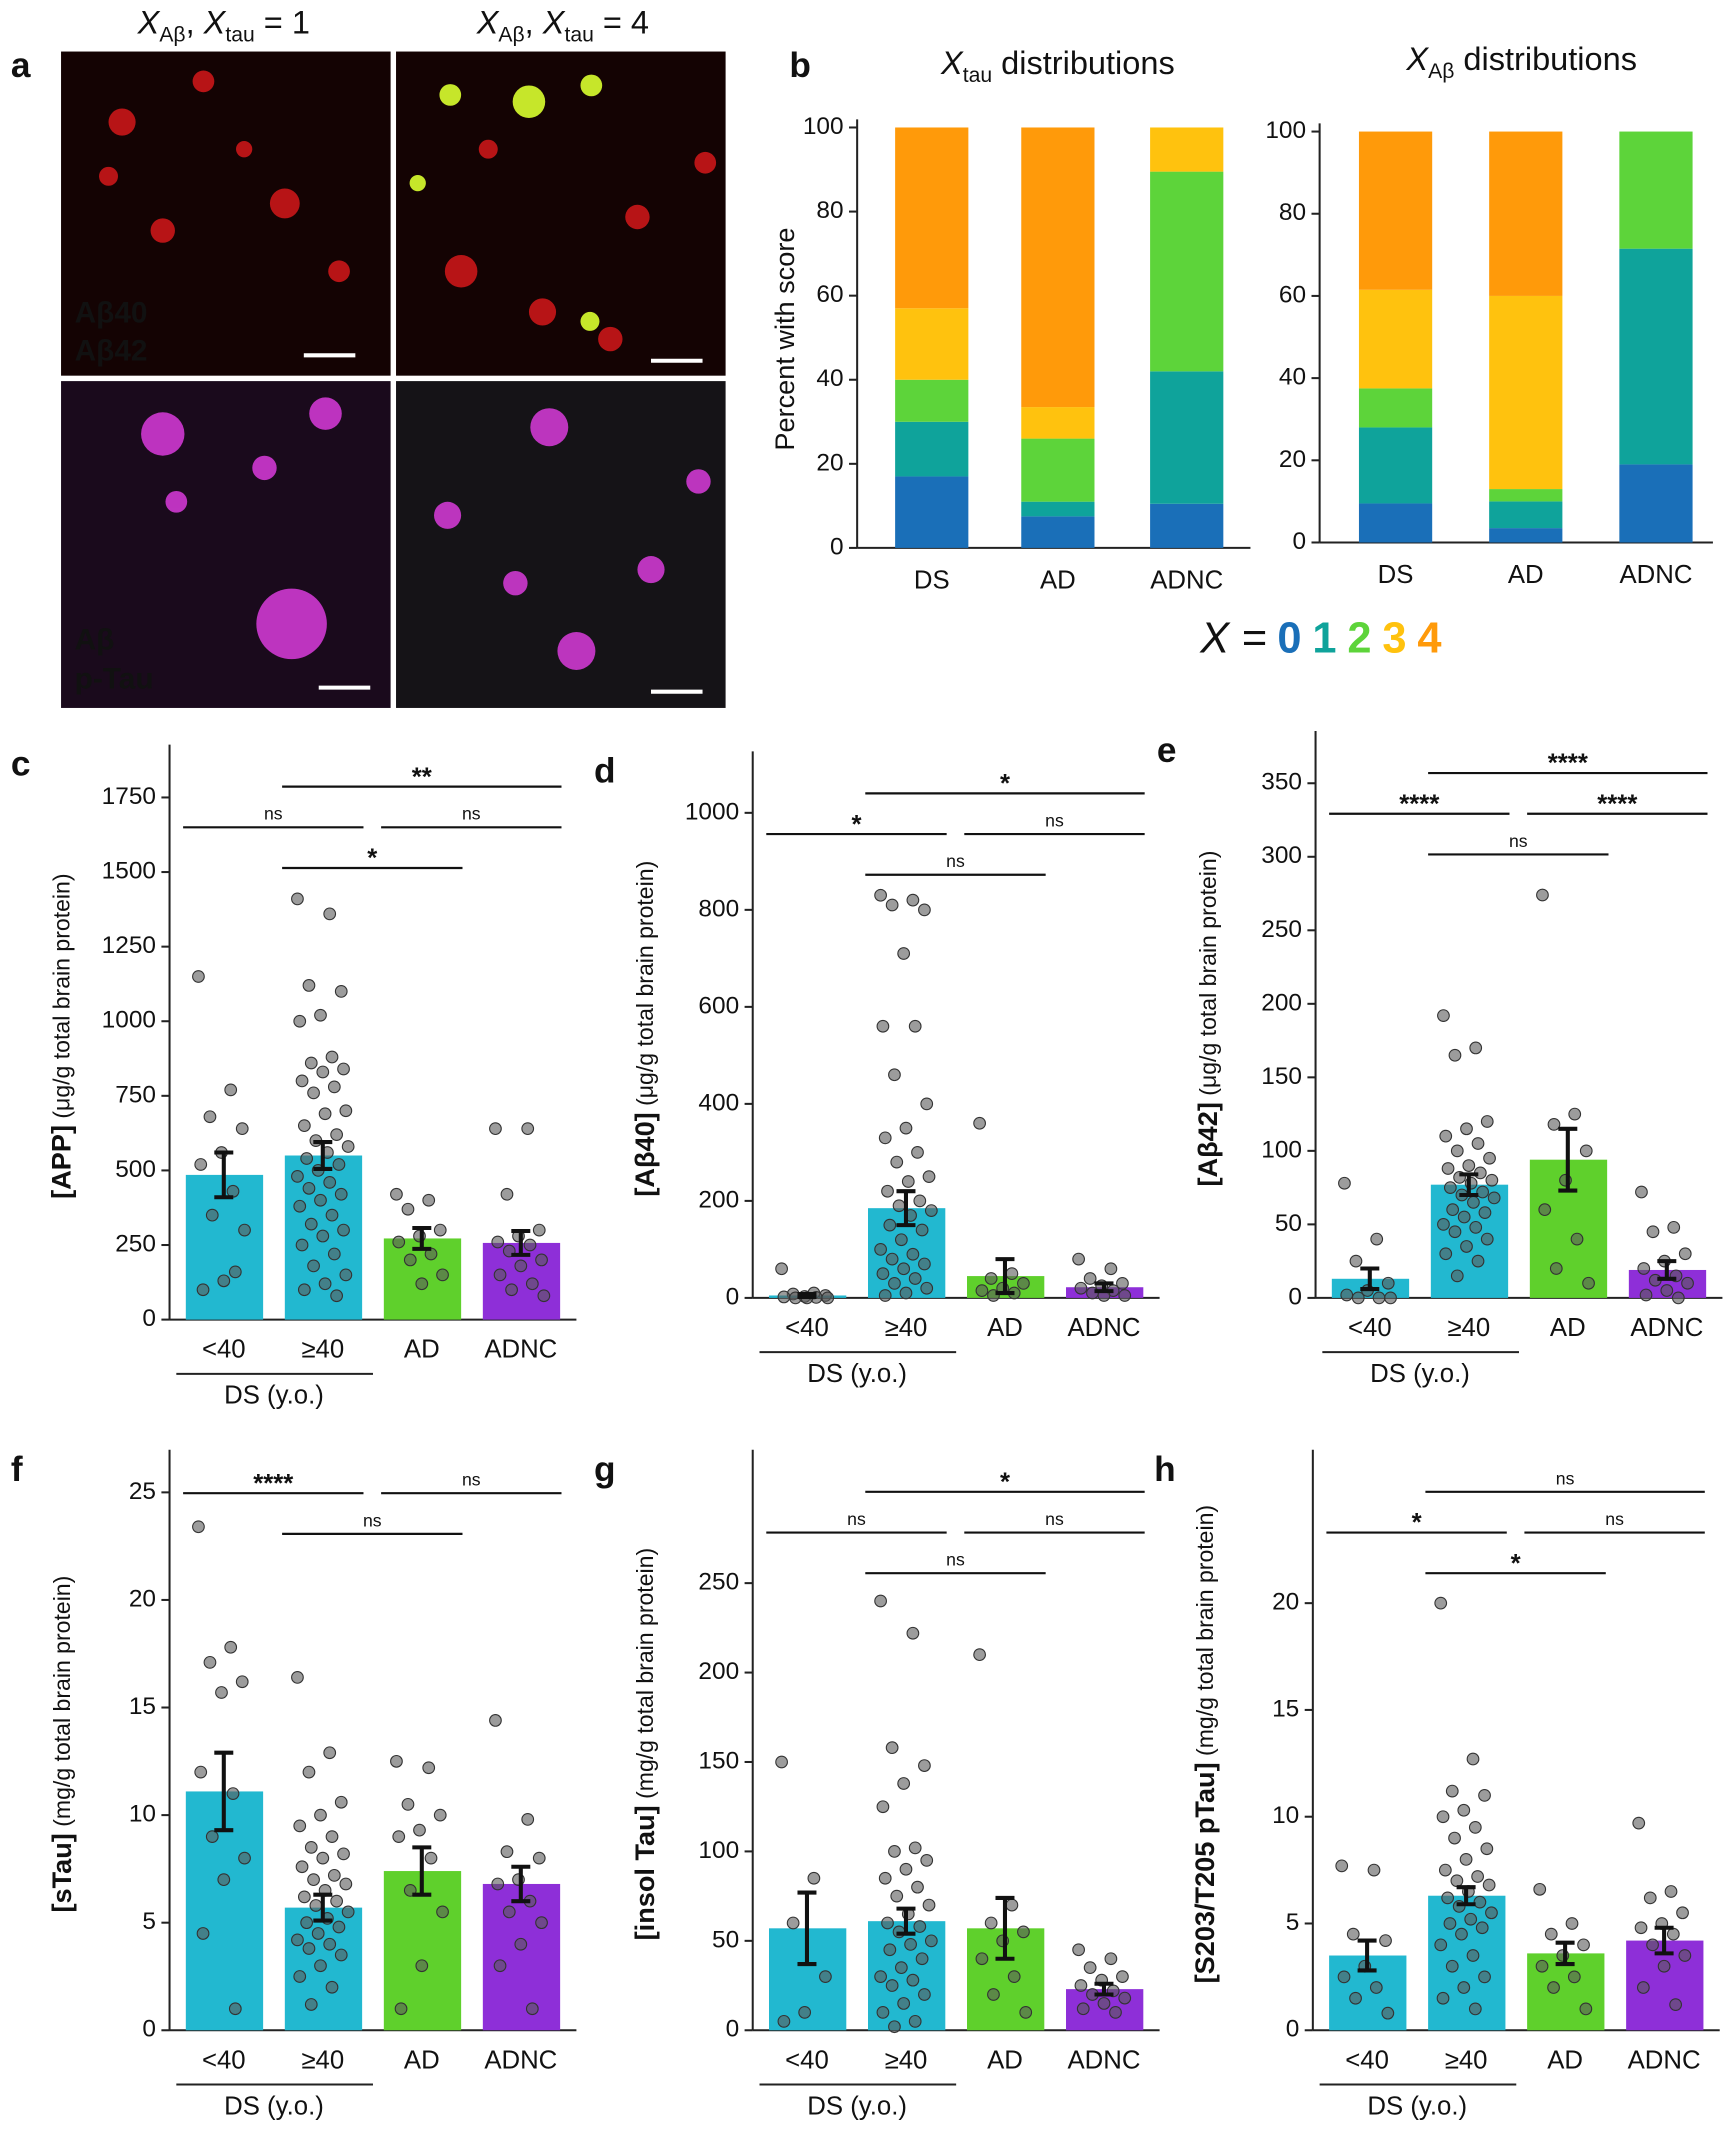 Image resolution: width=1736 pixels, height=2137 pixels. What do you see at coordinates (17, 1469) in the screenshot?
I see `panel-letter: f` at bounding box center [17, 1469].